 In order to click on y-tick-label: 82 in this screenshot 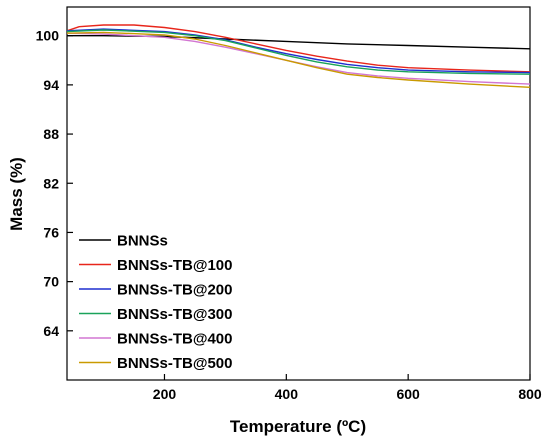, I will do `click(51, 183)`.